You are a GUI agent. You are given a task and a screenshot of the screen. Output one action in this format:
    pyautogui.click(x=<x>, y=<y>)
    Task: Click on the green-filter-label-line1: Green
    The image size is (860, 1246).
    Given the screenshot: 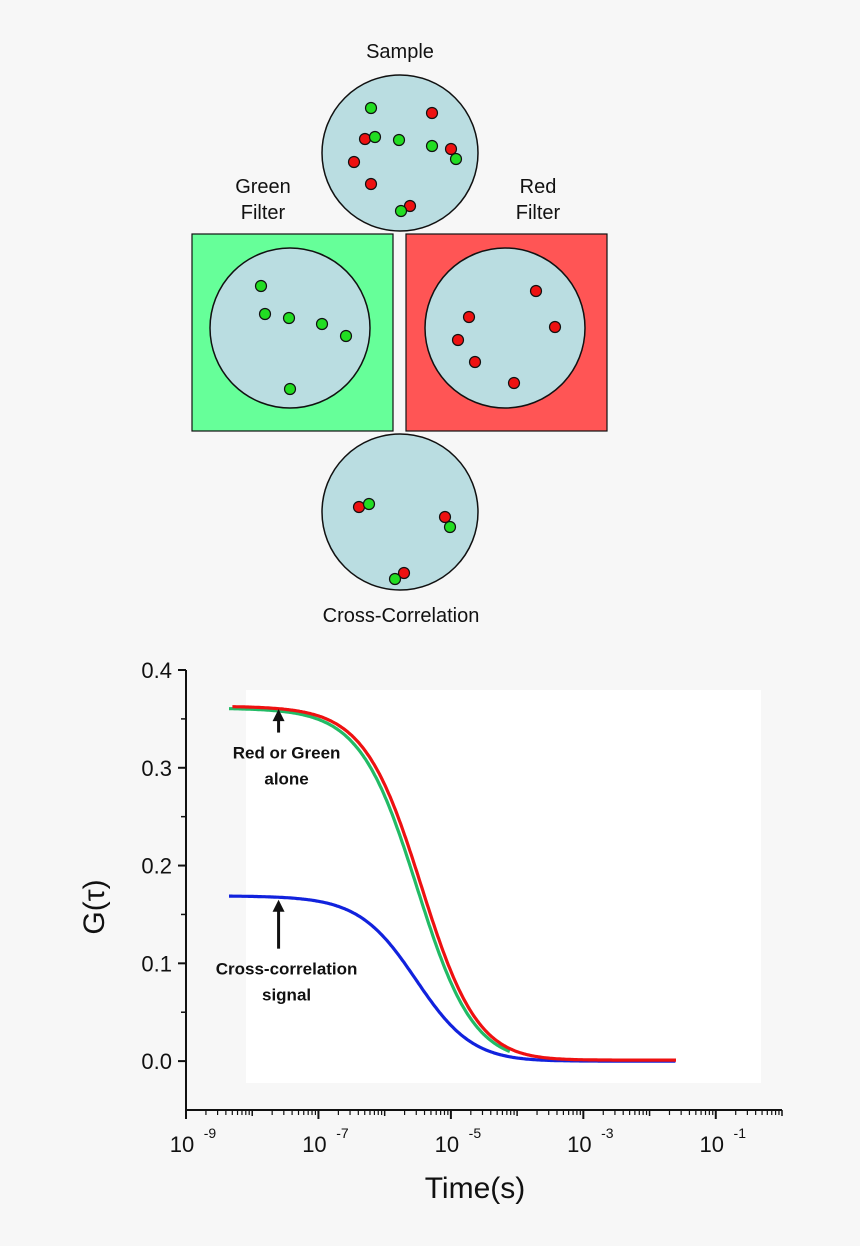 What is the action you would take?
    pyautogui.click(x=263, y=187)
    